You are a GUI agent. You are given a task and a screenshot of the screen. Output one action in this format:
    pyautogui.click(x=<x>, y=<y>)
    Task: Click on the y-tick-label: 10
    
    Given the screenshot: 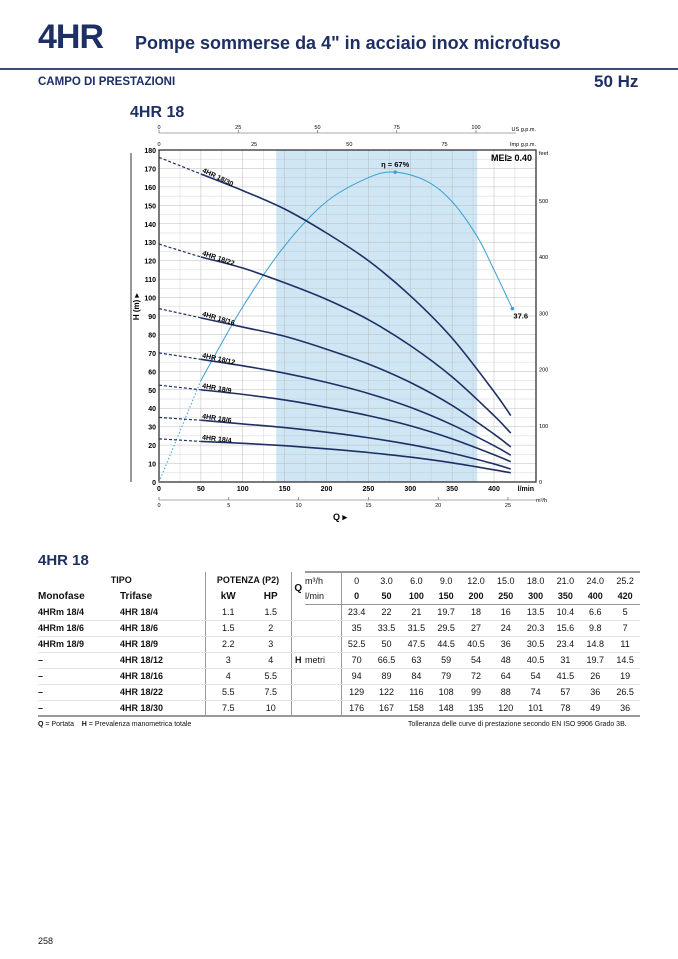 What is the action you would take?
    pyautogui.click(x=152, y=465)
    